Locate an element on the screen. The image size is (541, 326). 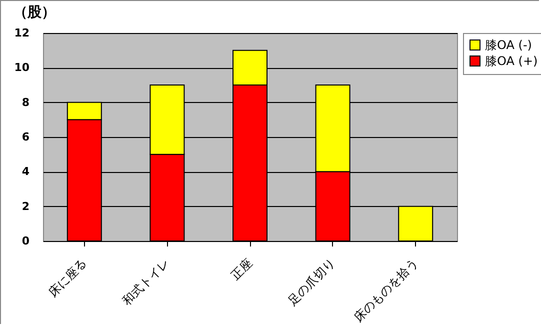
y-tick-label: 10 is located at coordinates (22, 67).